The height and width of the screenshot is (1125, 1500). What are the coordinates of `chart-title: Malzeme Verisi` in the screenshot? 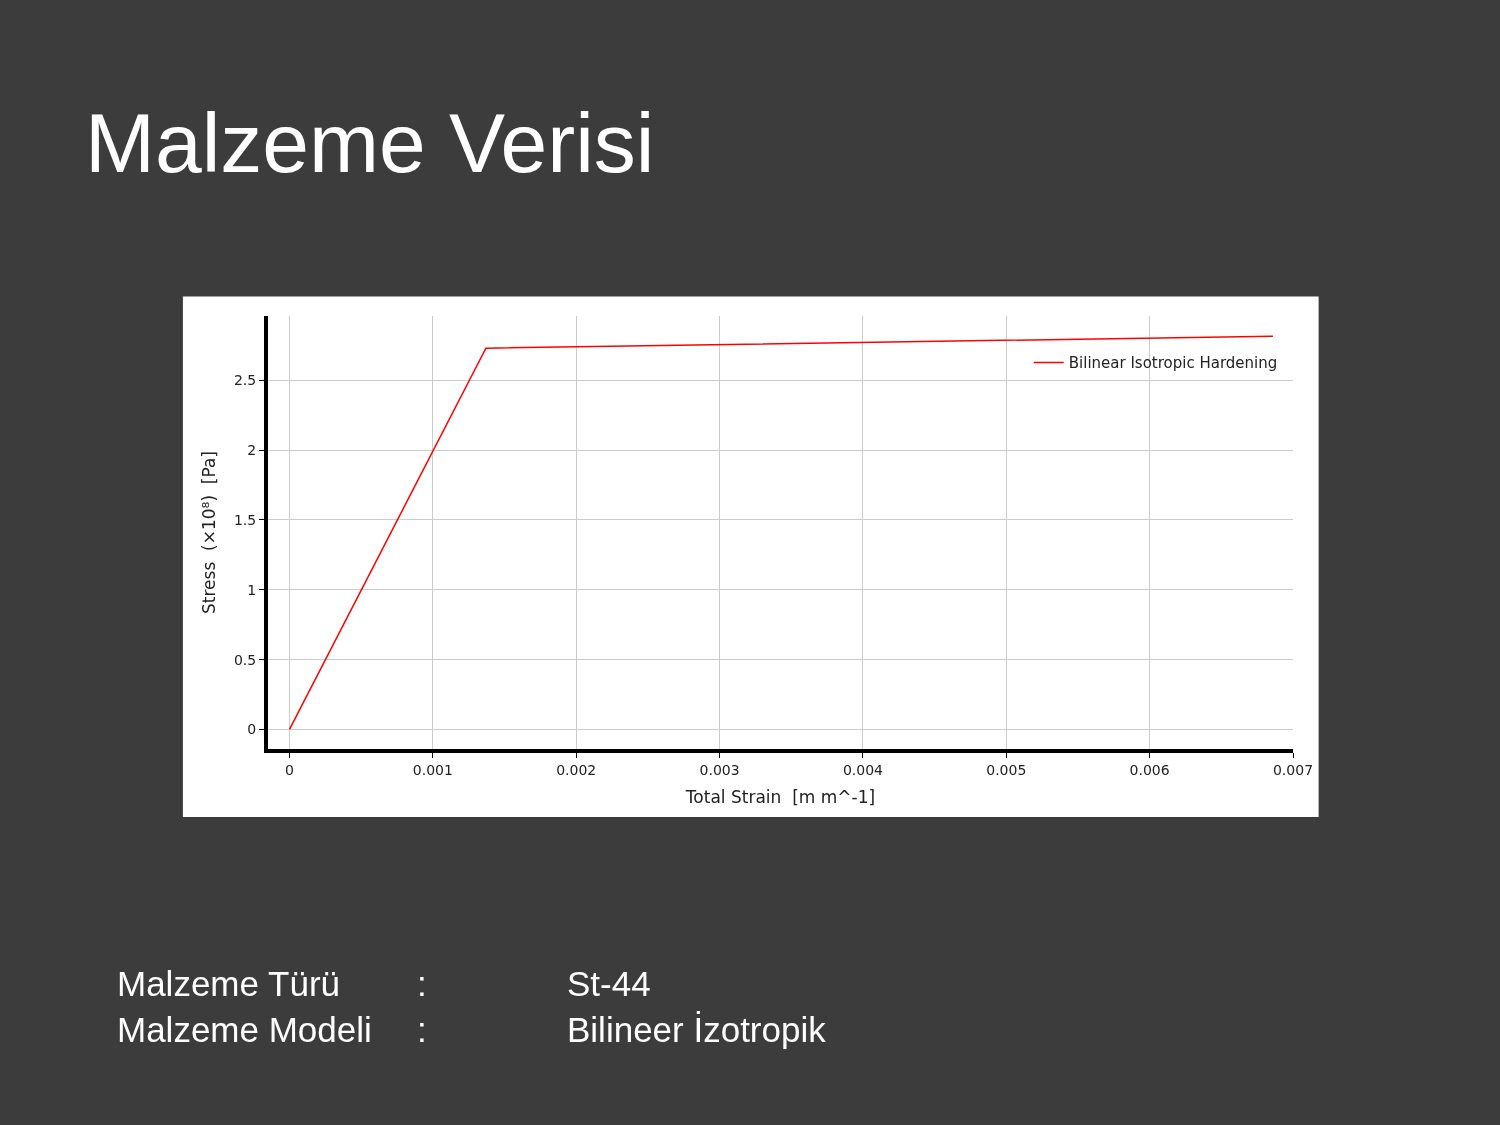 It's located at (370, 143).